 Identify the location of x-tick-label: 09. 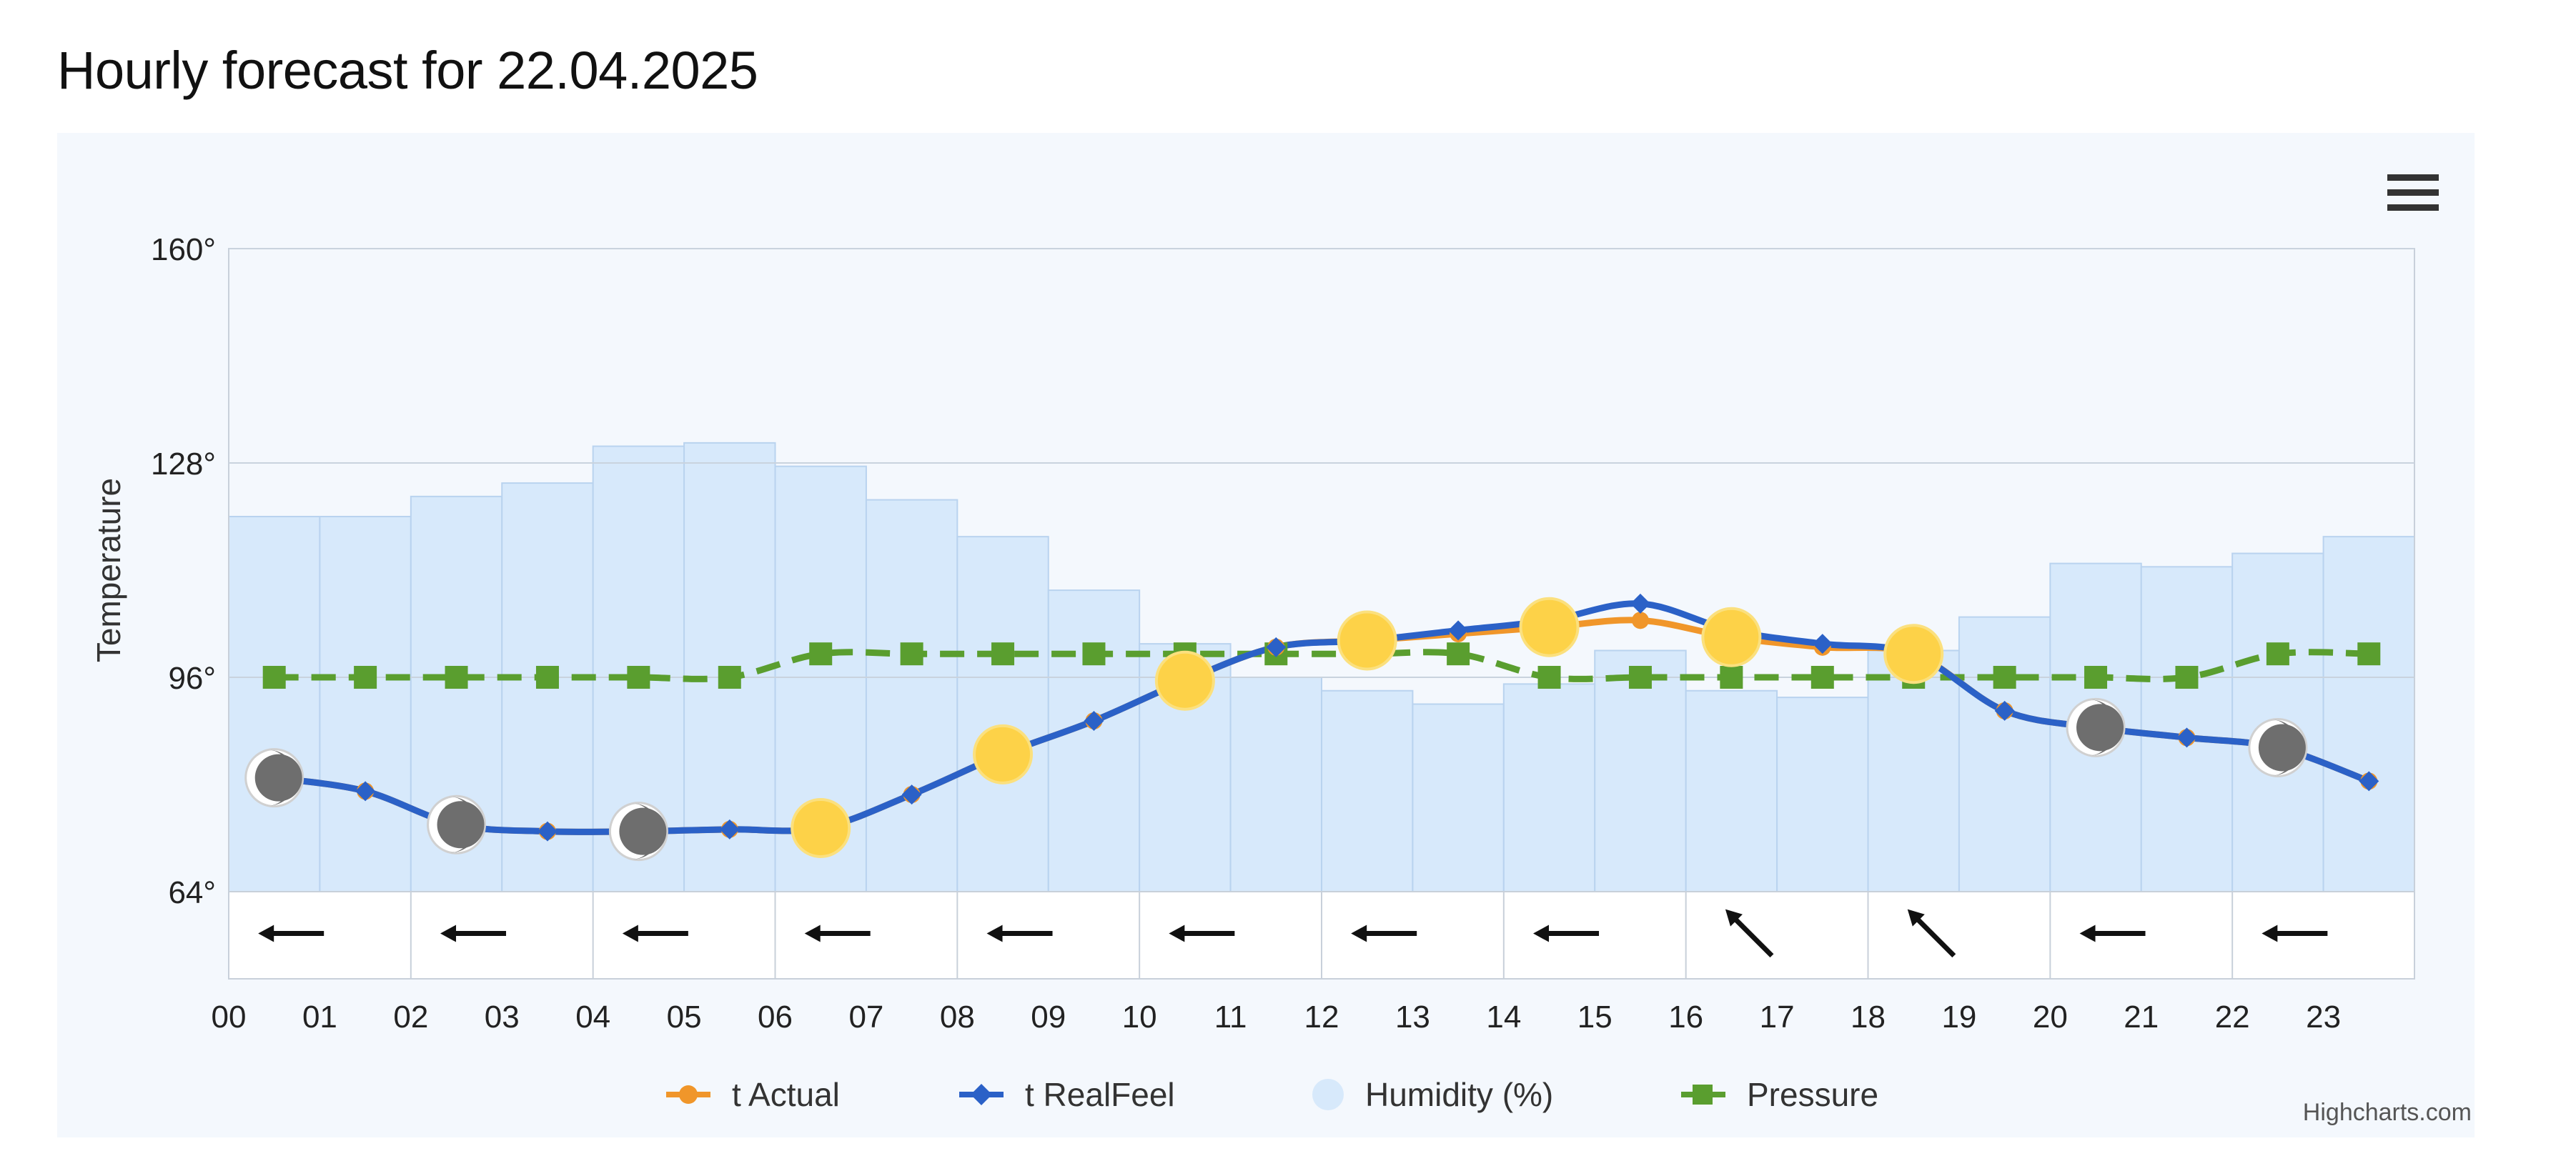
(1048, 1018).